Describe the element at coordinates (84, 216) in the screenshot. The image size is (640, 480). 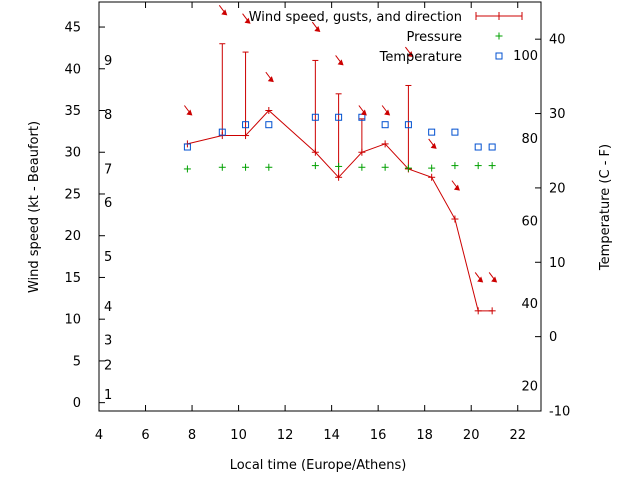
I see `y-left-axis-ticks: 0 5 10 15 20 25 30 35 40 45` at that location.